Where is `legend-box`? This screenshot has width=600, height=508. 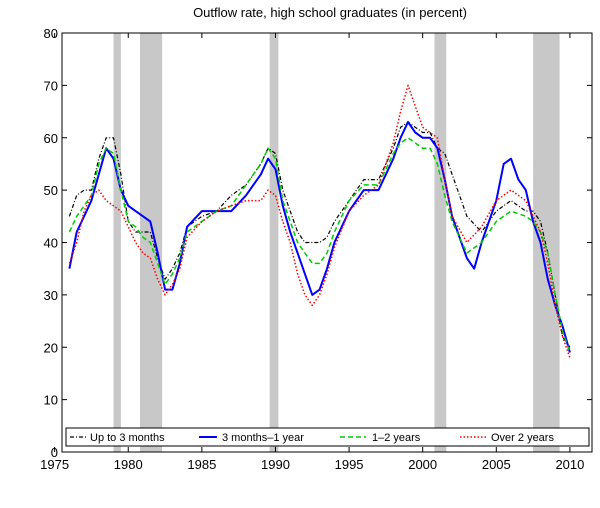 legend-box is located at coordinates (327, 437).